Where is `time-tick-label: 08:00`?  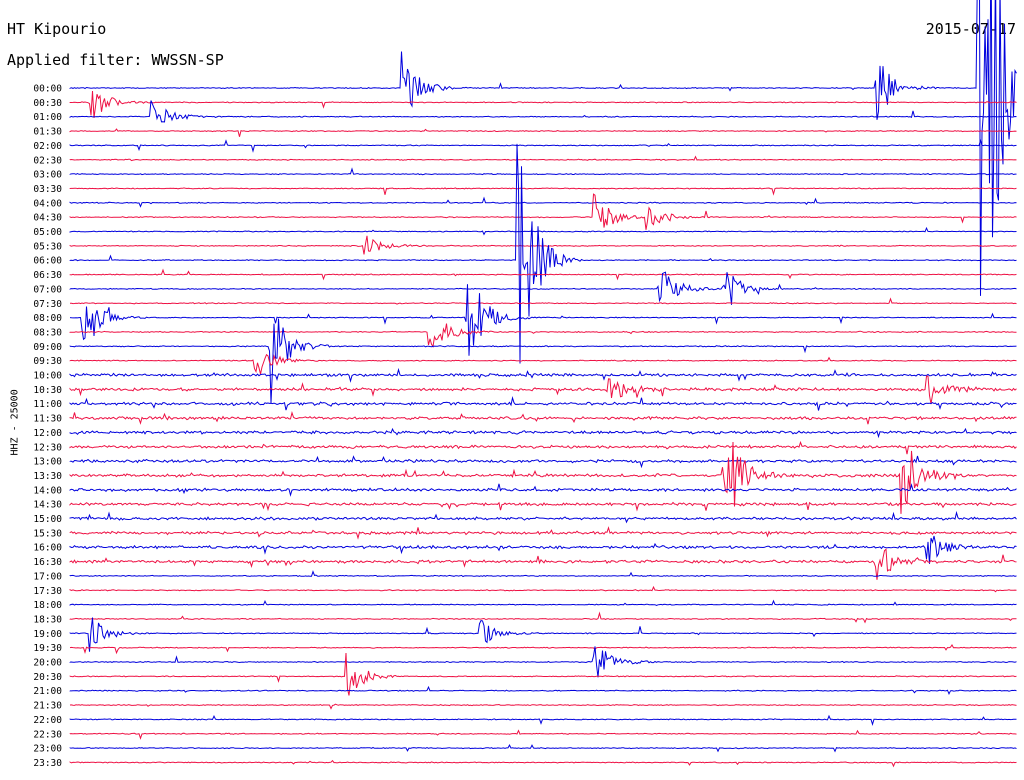 time-tick-label: 08:00 is located at coordinates (47, 318).